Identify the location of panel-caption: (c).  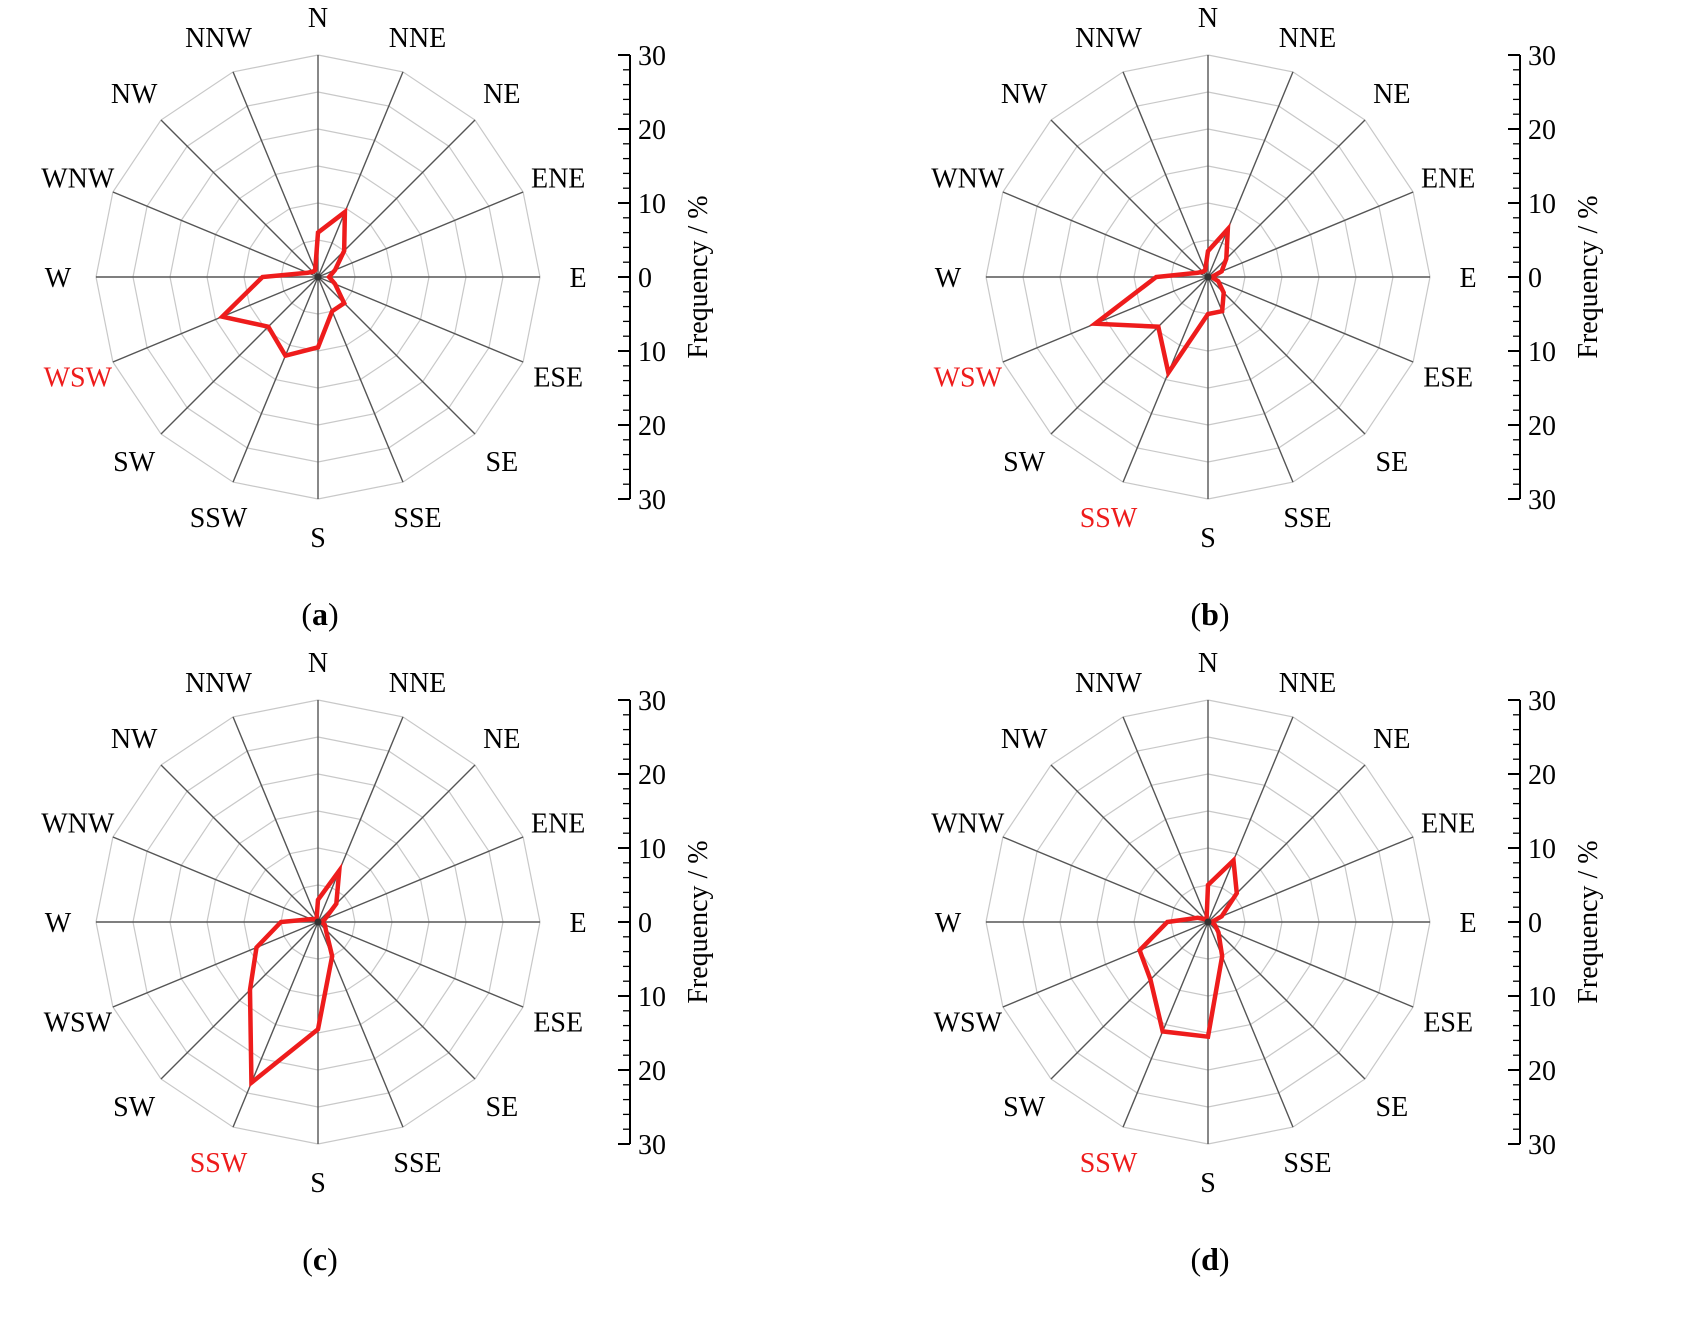
(320, 1259).